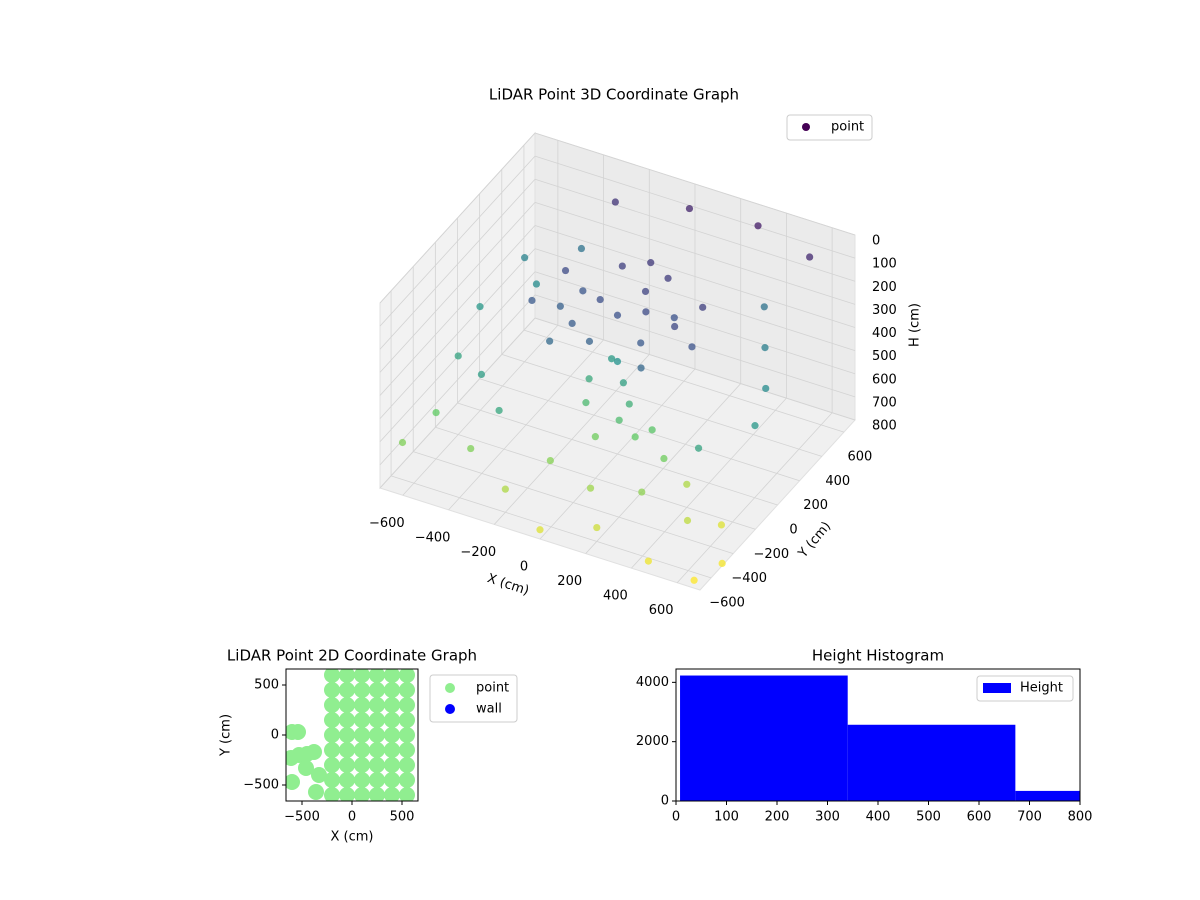 This screenshot has width=1200, height=900. What do you see at coordinates (492, 688) in the screenshot?
I see `legend-label: point` at bounding box center [492, 688].